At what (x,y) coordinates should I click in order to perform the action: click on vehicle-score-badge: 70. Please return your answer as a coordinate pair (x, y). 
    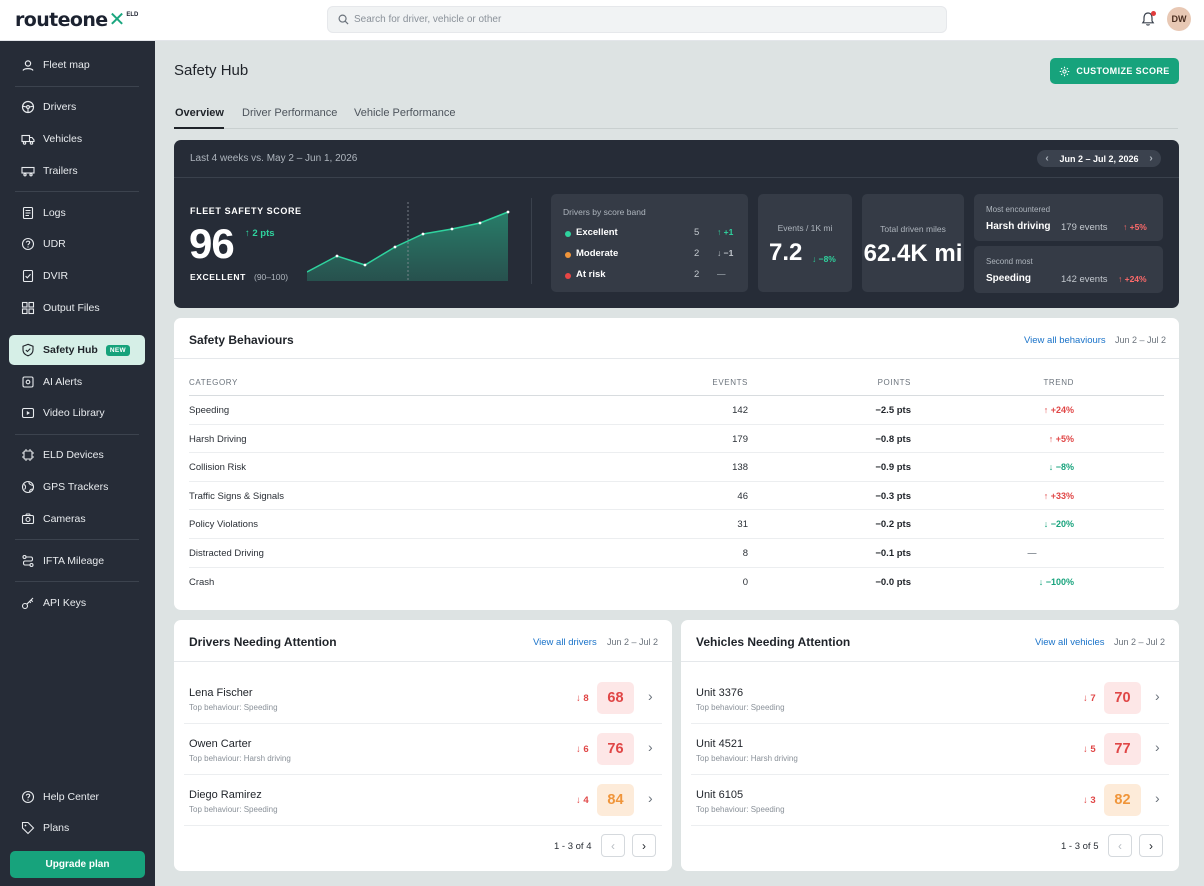
    Looking at the image, I should click on (1122, 698).